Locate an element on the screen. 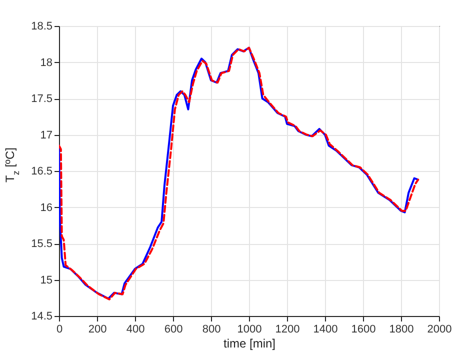 This screenshot has height=355, width=474. x-tick-label: 600 is located at coordinates (173, 330).